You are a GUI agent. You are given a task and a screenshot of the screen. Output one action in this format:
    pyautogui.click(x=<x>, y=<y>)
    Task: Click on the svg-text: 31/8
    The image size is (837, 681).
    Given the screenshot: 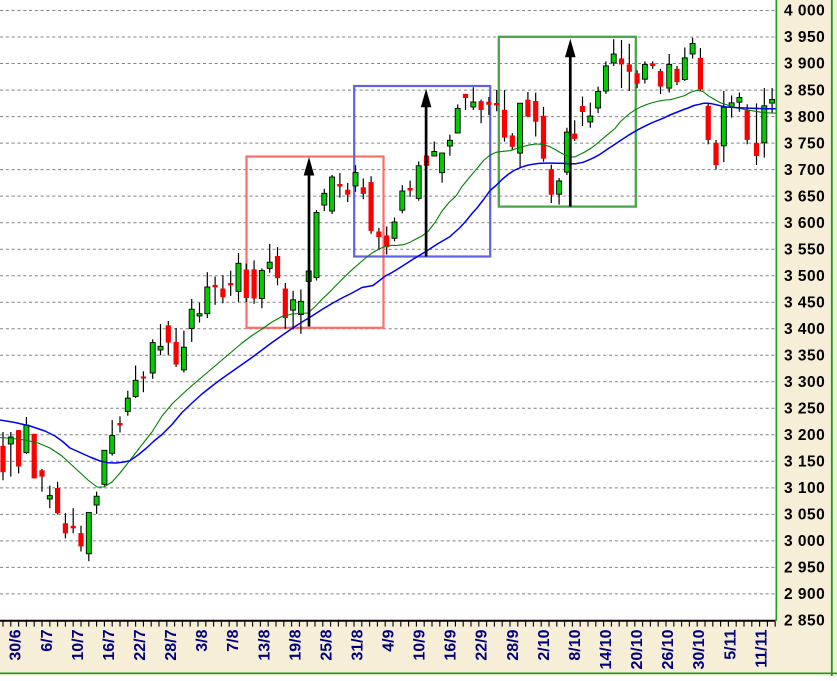 What is the action you would take?
    pyautogui.click(x=358, y=644)
    